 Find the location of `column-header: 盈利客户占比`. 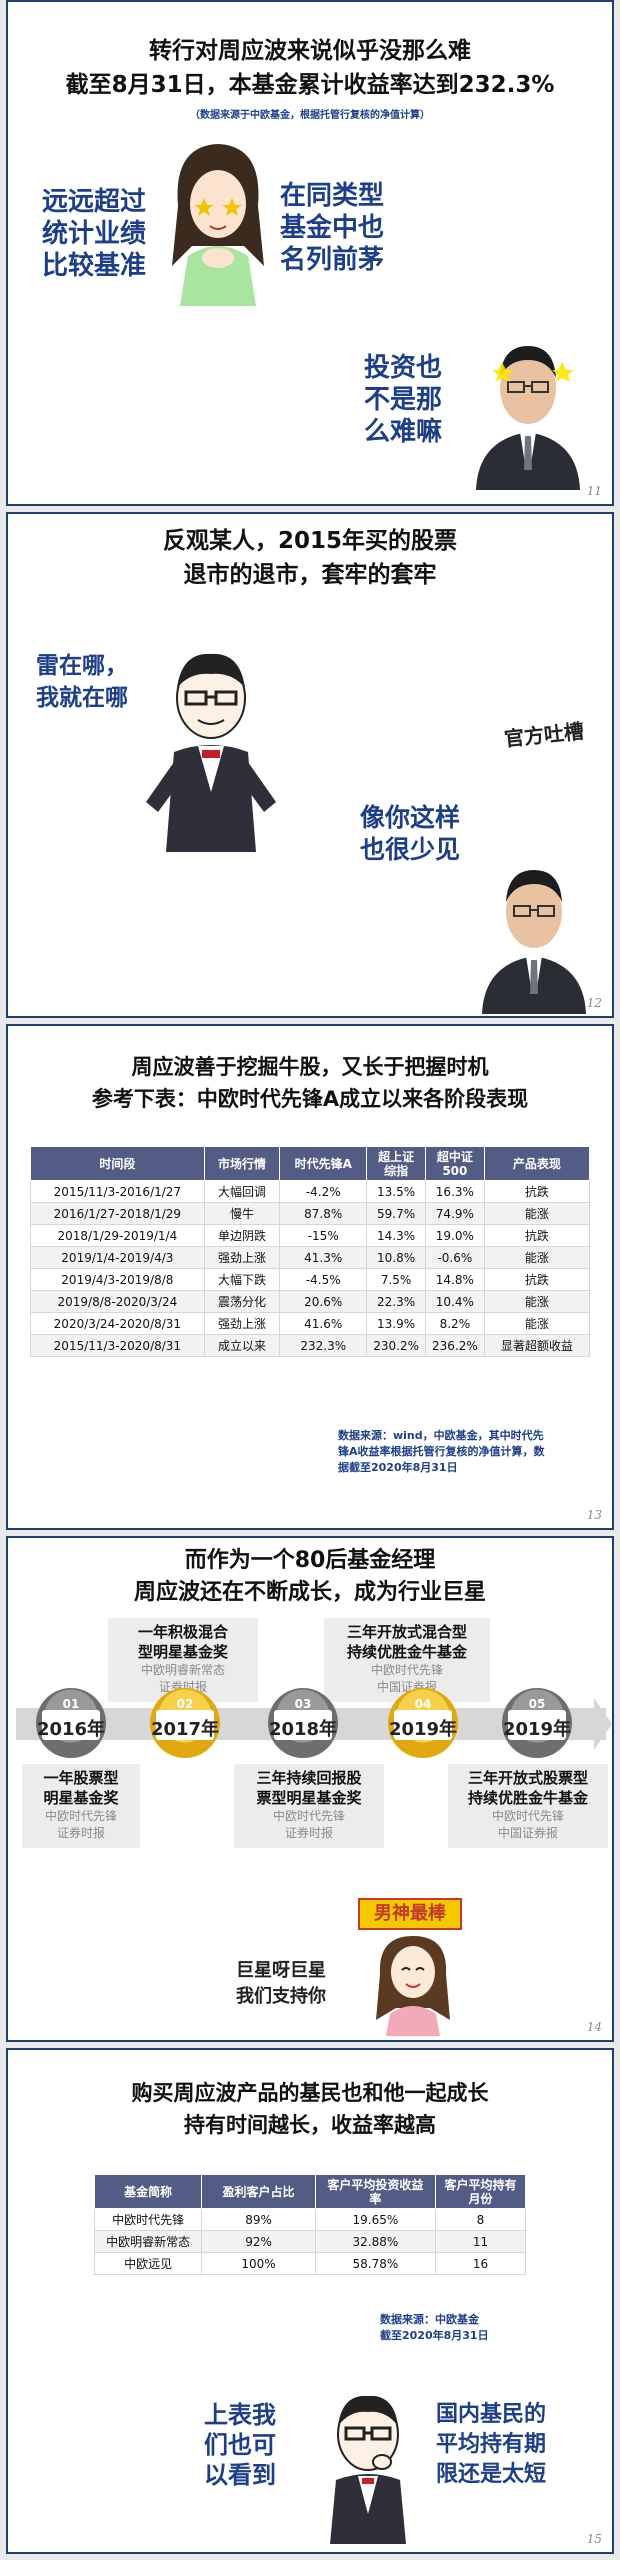

column-header: 盈利客户占比 is located at coordinates (258, 2191).